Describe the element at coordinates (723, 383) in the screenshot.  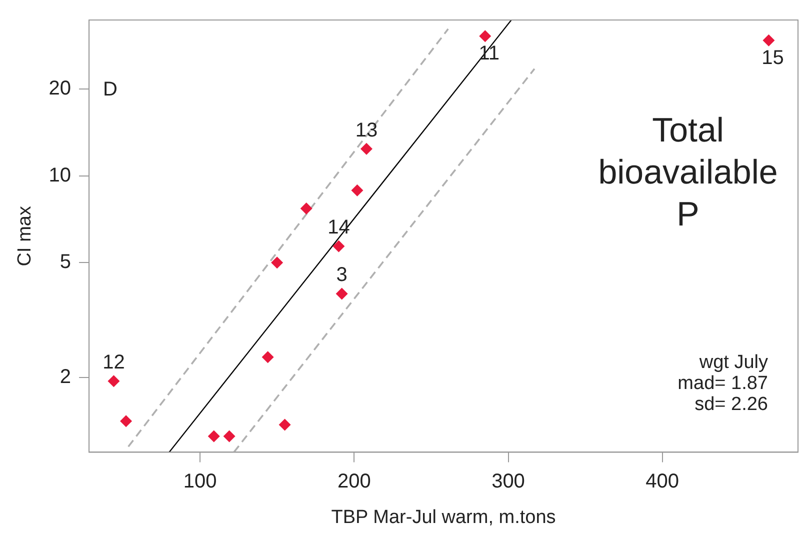
I see `annotation: mad= 1.87` at that location.